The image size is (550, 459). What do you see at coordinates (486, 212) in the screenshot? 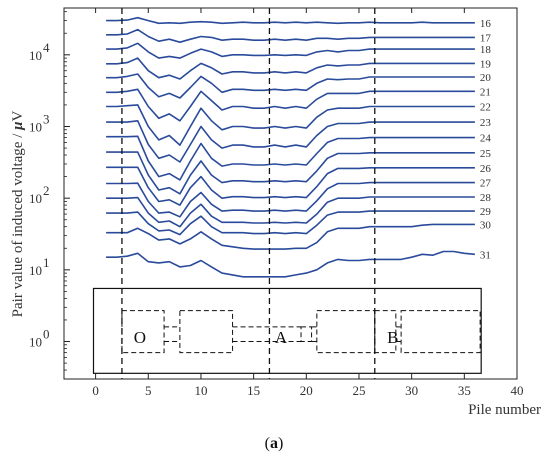
I see `series-label-29: 29` at bounding box center [486, 212].